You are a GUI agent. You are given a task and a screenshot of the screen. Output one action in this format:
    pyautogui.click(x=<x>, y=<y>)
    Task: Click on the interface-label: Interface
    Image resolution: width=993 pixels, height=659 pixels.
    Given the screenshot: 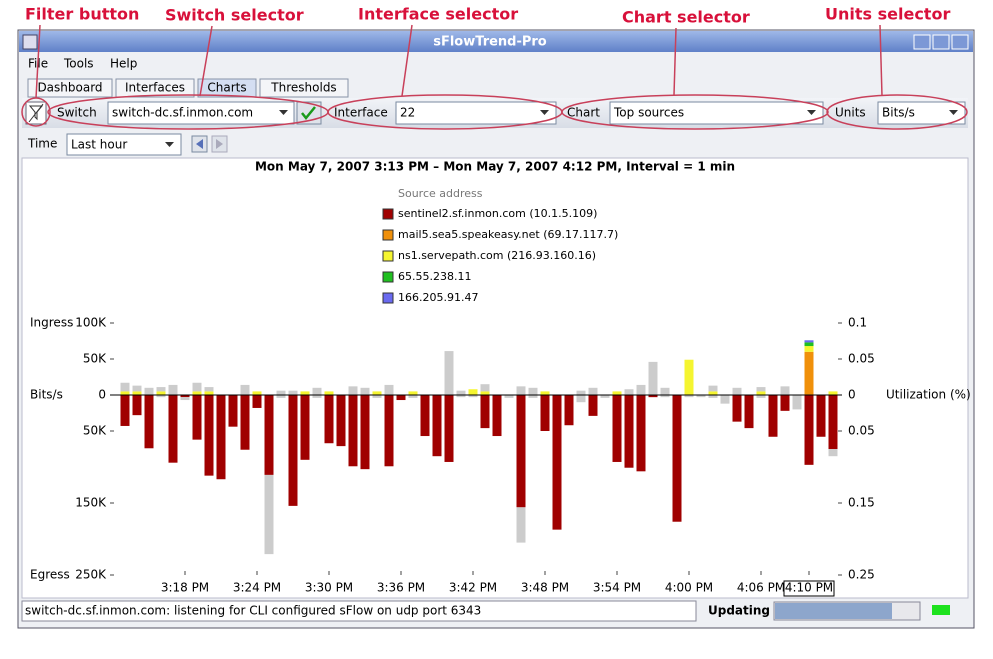 What is the action you would take?
    pyautogui.click(x=361, y=113)
    